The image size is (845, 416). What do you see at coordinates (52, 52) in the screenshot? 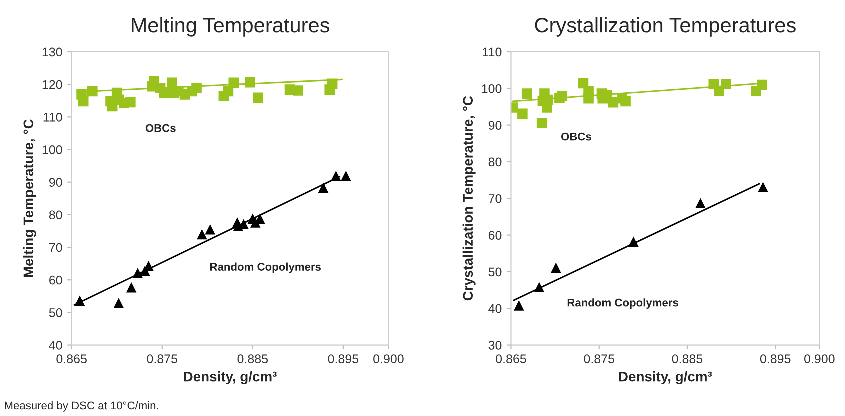
I see `y-tick-label: 130` at bounding box center [52, 52].